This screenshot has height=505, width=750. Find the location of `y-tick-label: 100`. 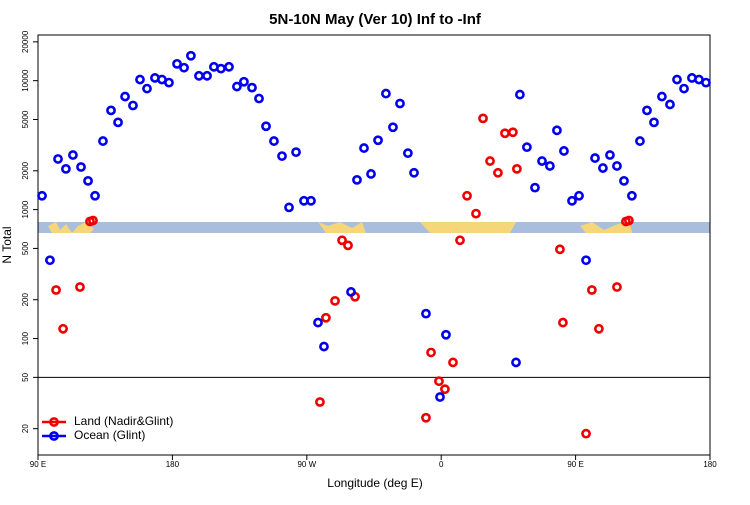

y-tick-label: 100 is located at coordinates (25, 338).